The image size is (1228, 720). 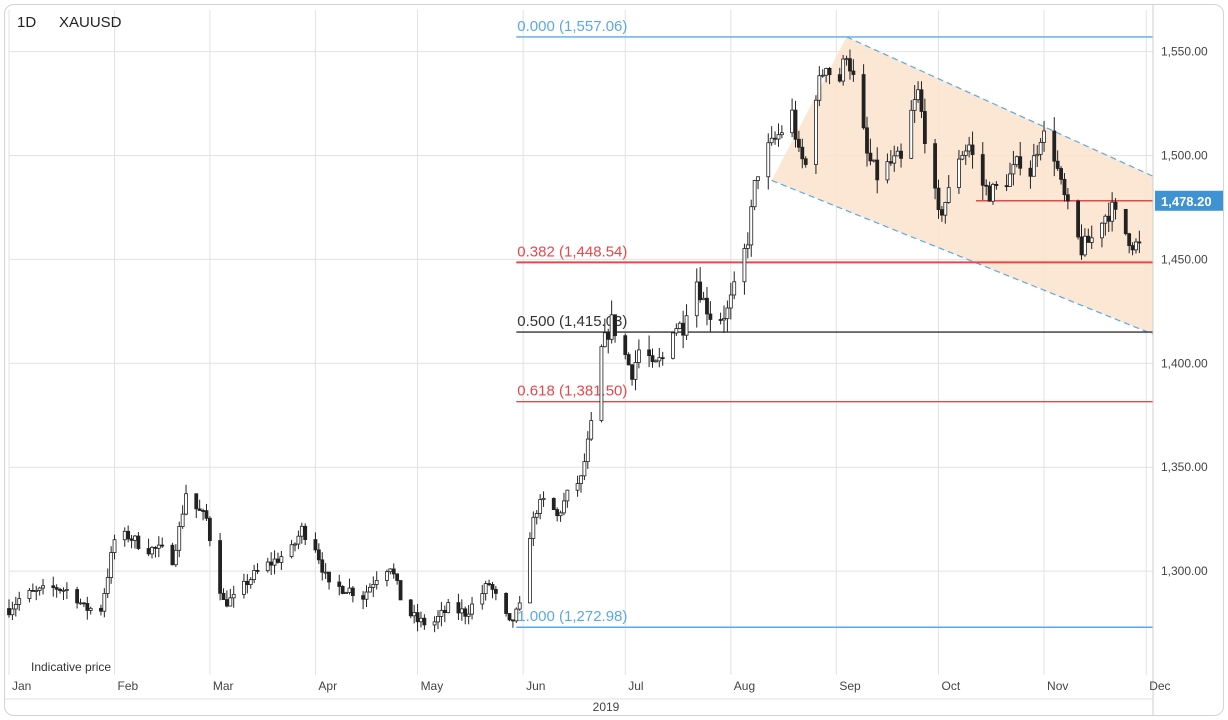 I want to click on channel-lower-line, so click(x=962, y=257).